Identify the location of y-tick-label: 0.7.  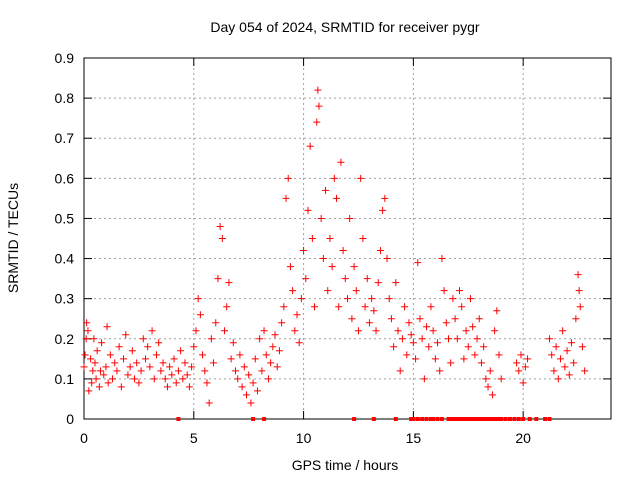
(65, 138).